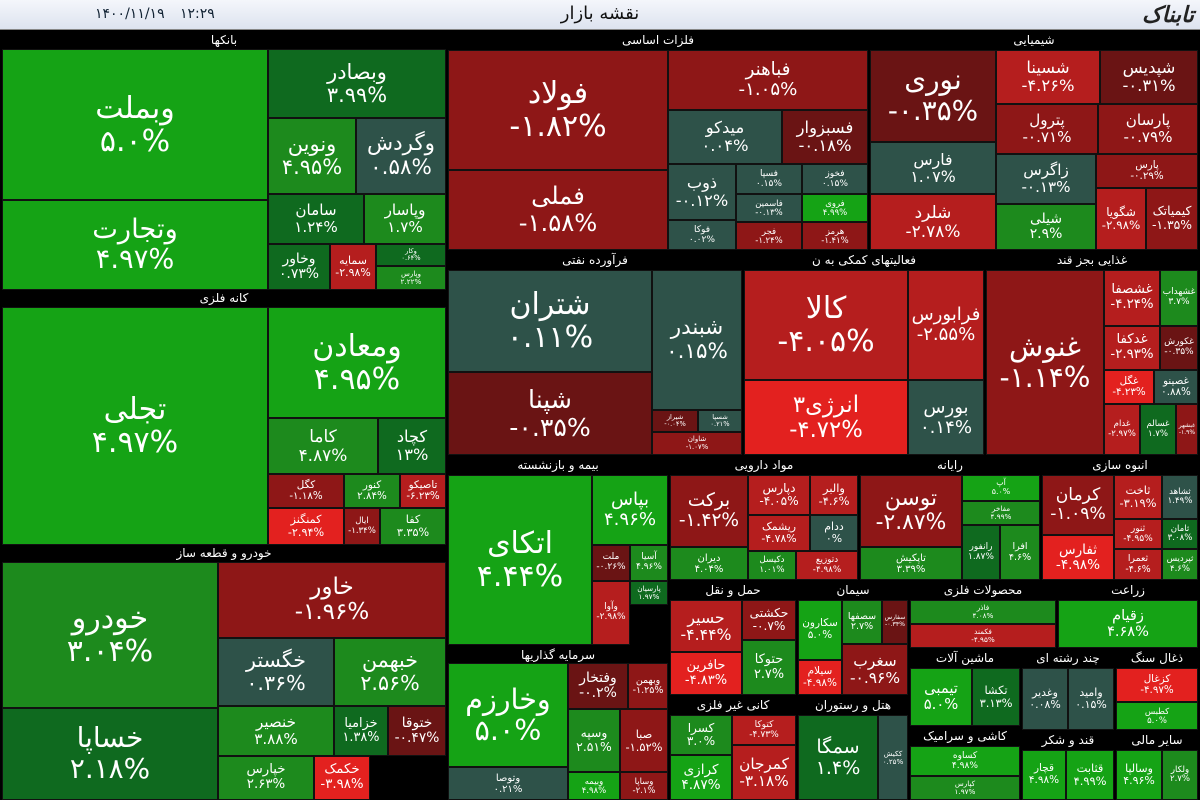 This screenshot has height=800, width=1200. What do you see at coordinates (323, 455) in the screenshot?
I see `stock-change: ۴.۸۷%` at bounding box center [323, 455].